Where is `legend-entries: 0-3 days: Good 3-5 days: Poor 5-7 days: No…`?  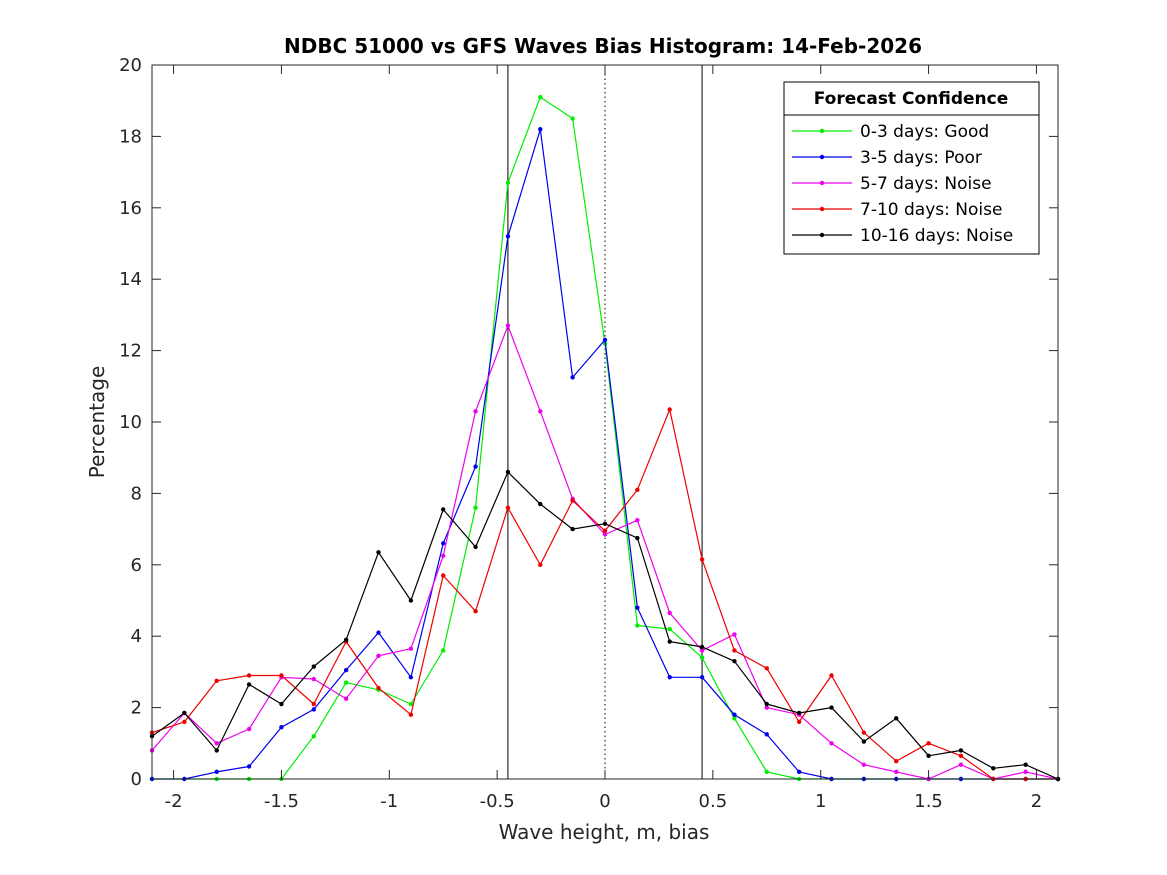
legend-entries: 0-3 days: Good 3-5 days: Poor 5-7 days: No… is located at coordinates (902, 184).